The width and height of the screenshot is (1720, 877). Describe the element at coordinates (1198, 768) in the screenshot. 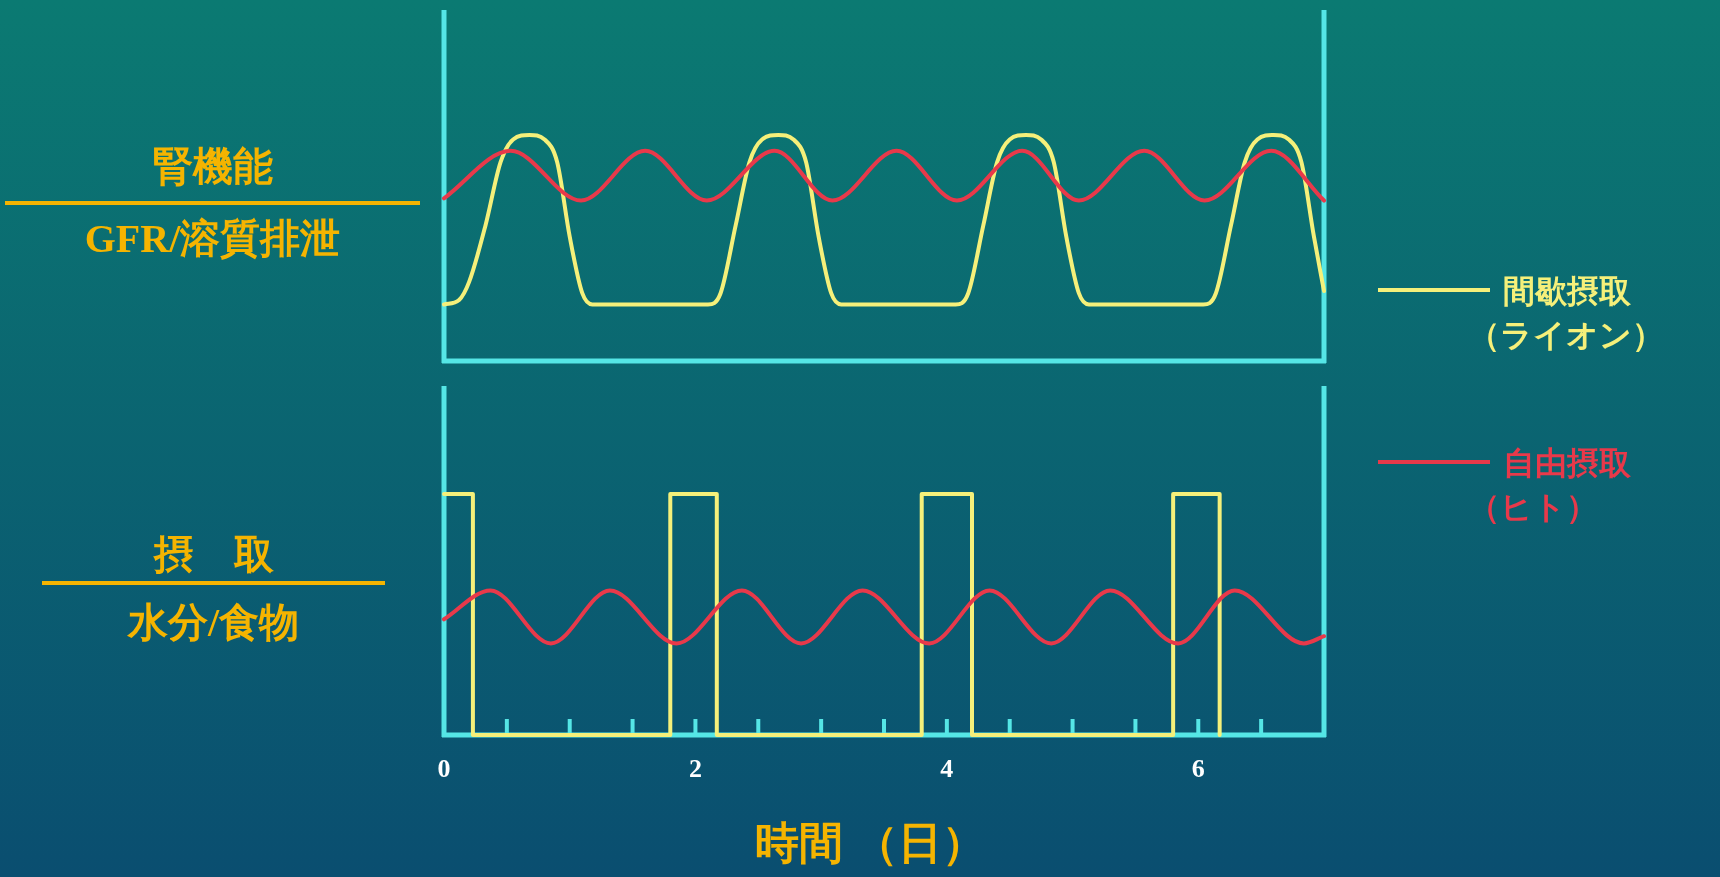

I see `x-tick-label: 6` at that location.